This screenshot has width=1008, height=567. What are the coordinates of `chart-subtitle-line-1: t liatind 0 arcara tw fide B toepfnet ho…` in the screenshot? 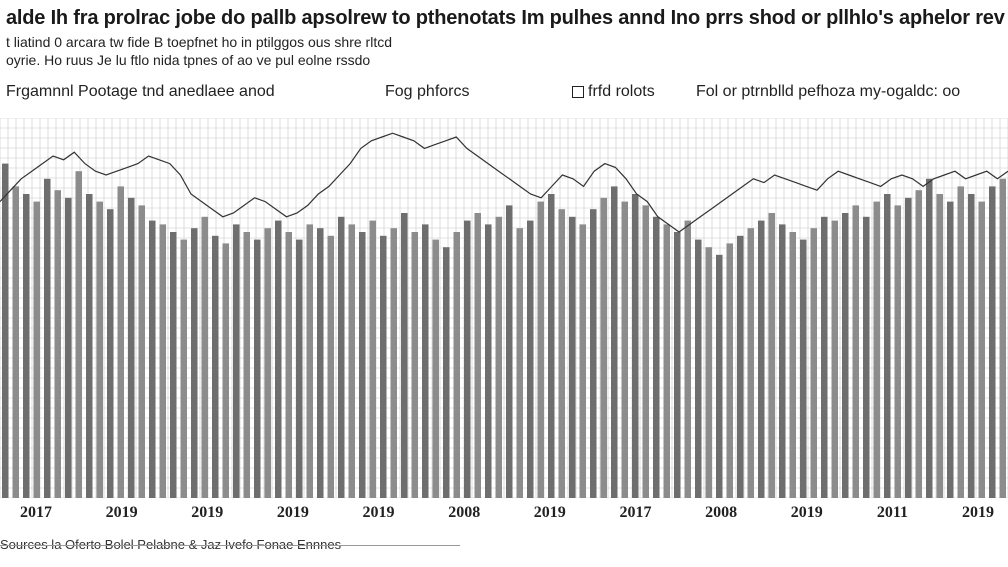 It's located at (199, 42).